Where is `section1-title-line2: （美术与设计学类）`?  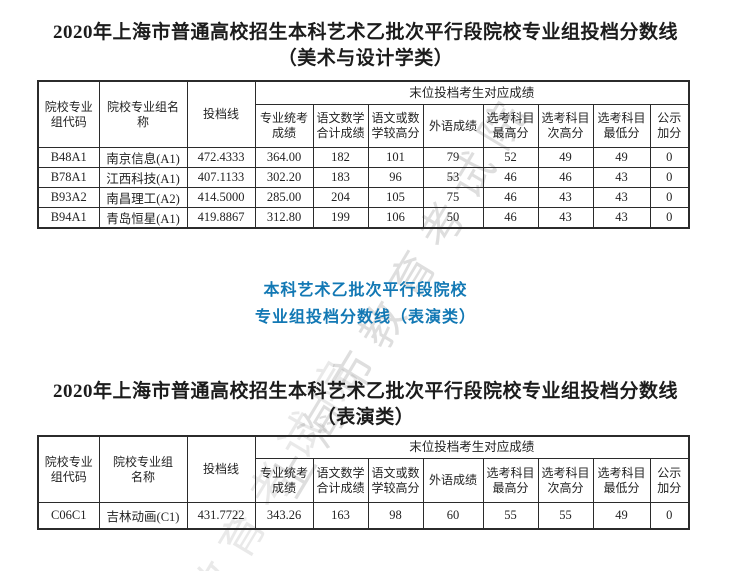 section1-title-line2: （美术与设计学类） is located at coordinates (365, 58).